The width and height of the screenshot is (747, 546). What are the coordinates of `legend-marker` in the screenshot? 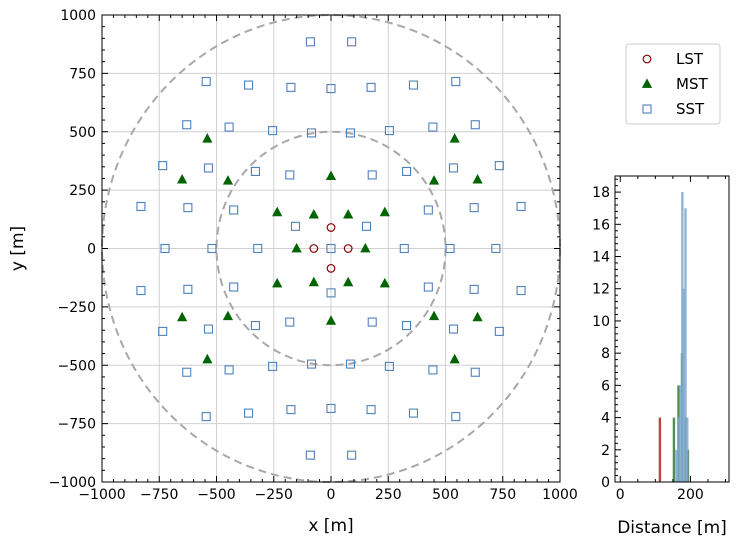 It's located at (647, 59).